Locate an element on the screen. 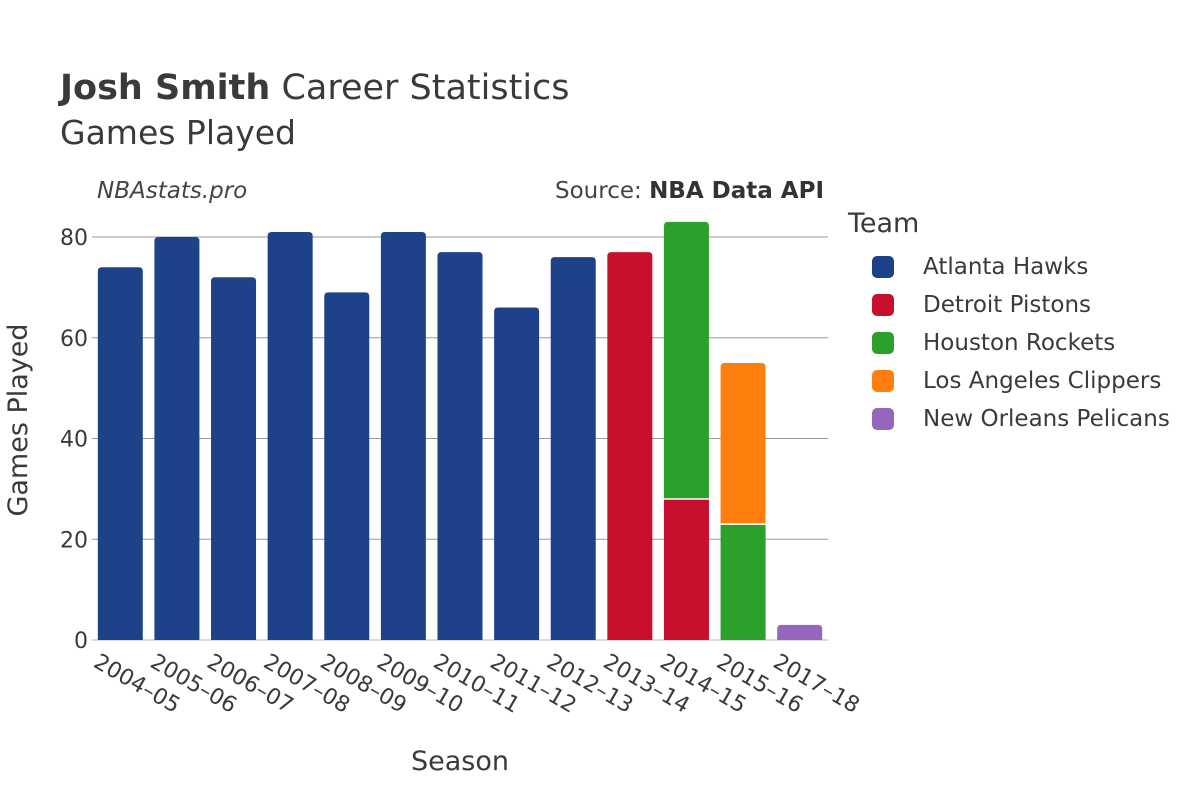  source-credit: Source: NBA Data API is located at coordinates (689, 191).